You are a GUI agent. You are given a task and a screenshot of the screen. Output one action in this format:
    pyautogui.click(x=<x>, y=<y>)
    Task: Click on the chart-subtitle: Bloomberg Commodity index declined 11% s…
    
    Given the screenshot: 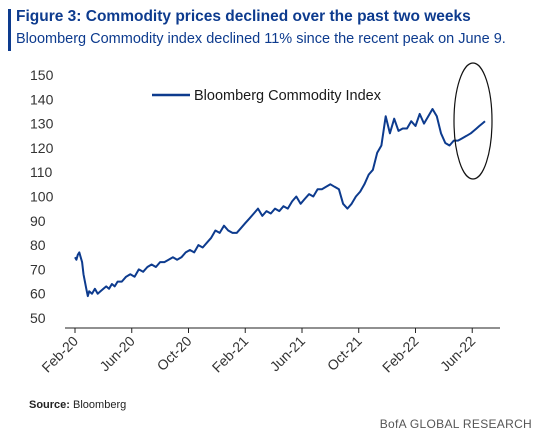 What is the action you would take?
    pyautogui.click(x=261, y=39)
    